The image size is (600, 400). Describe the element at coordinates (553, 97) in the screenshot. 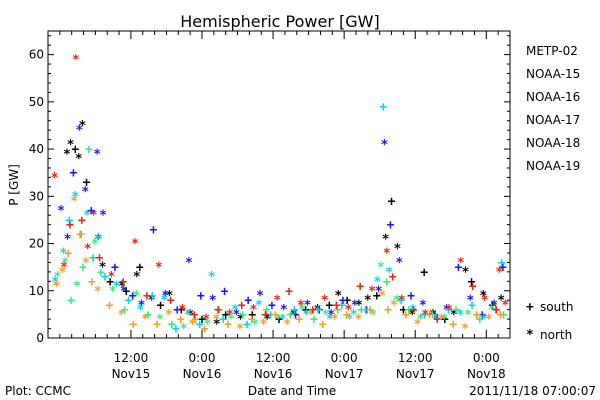

I see `legend-entry-noaa-16: NOAA-16` at that location.